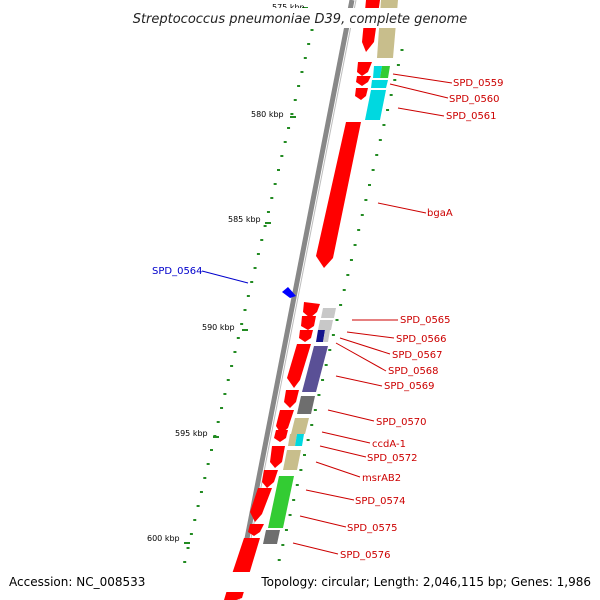 The height and width of the screenshot is (600, 600). What do you see at coordinates (326, 336) in the screenshot?
I see `cog-bar-0567b` at bounding box center [326, 336].